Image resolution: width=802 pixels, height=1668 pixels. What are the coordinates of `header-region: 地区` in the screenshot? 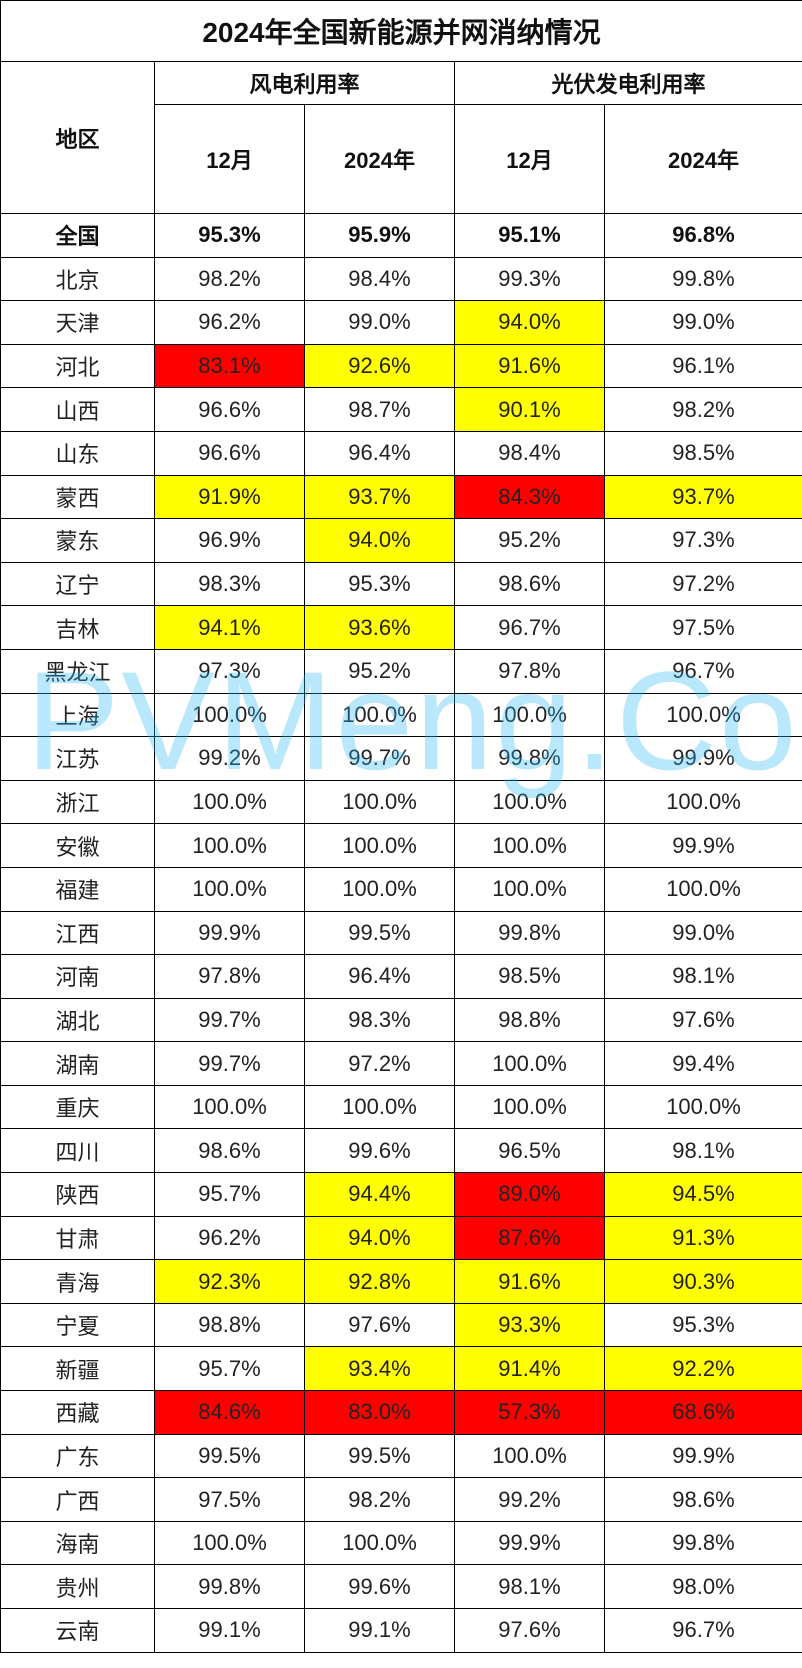 It's located at (77, 137).